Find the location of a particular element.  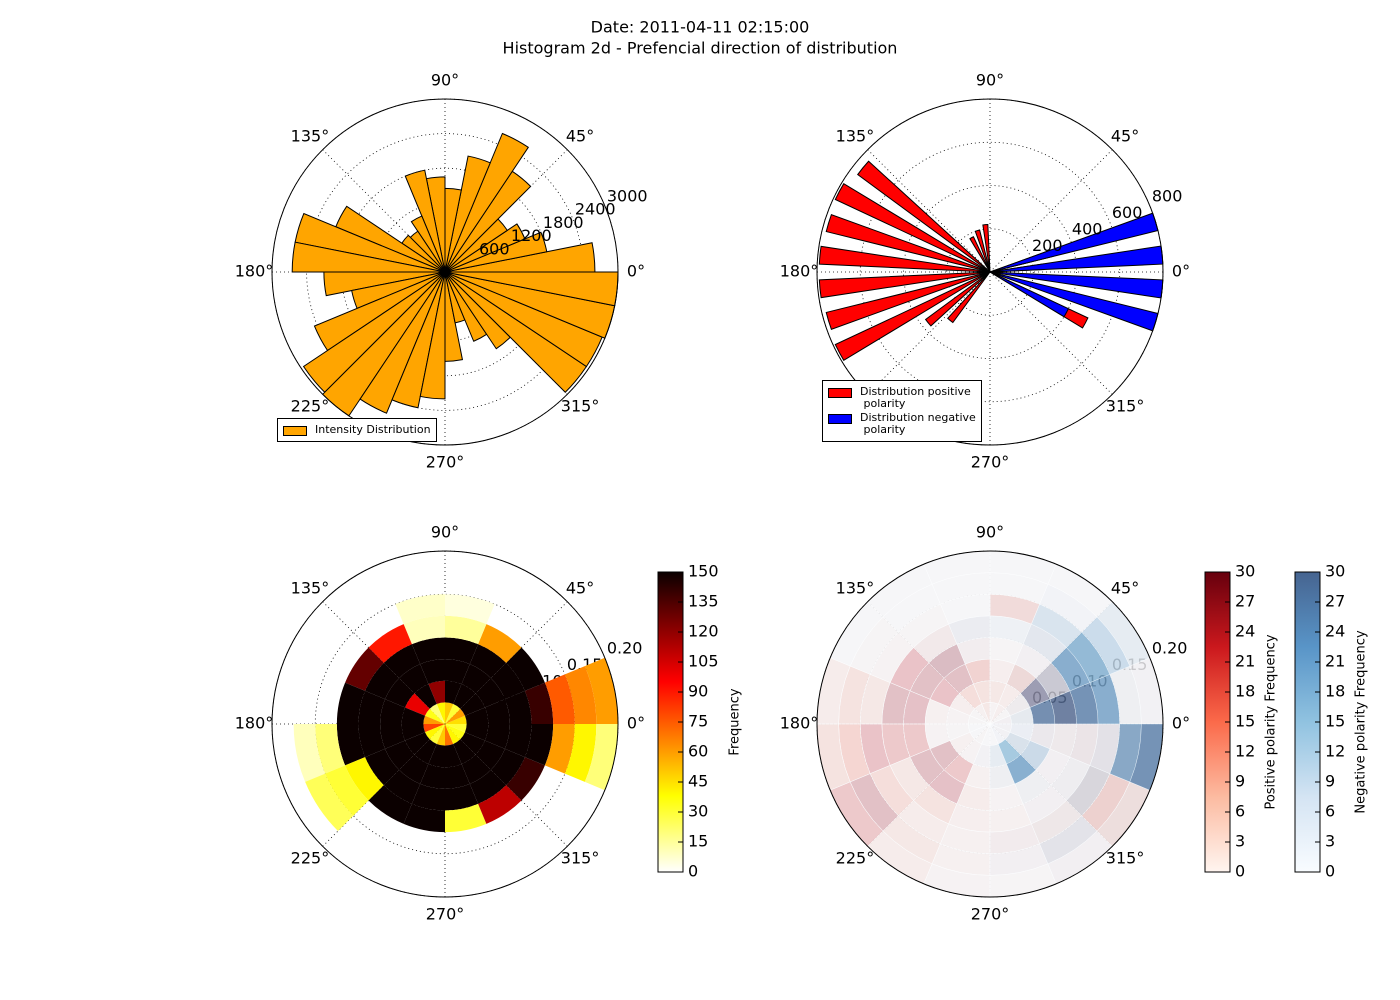

legend-label: Distribution negative polarity is located at coordinates (918, 423).